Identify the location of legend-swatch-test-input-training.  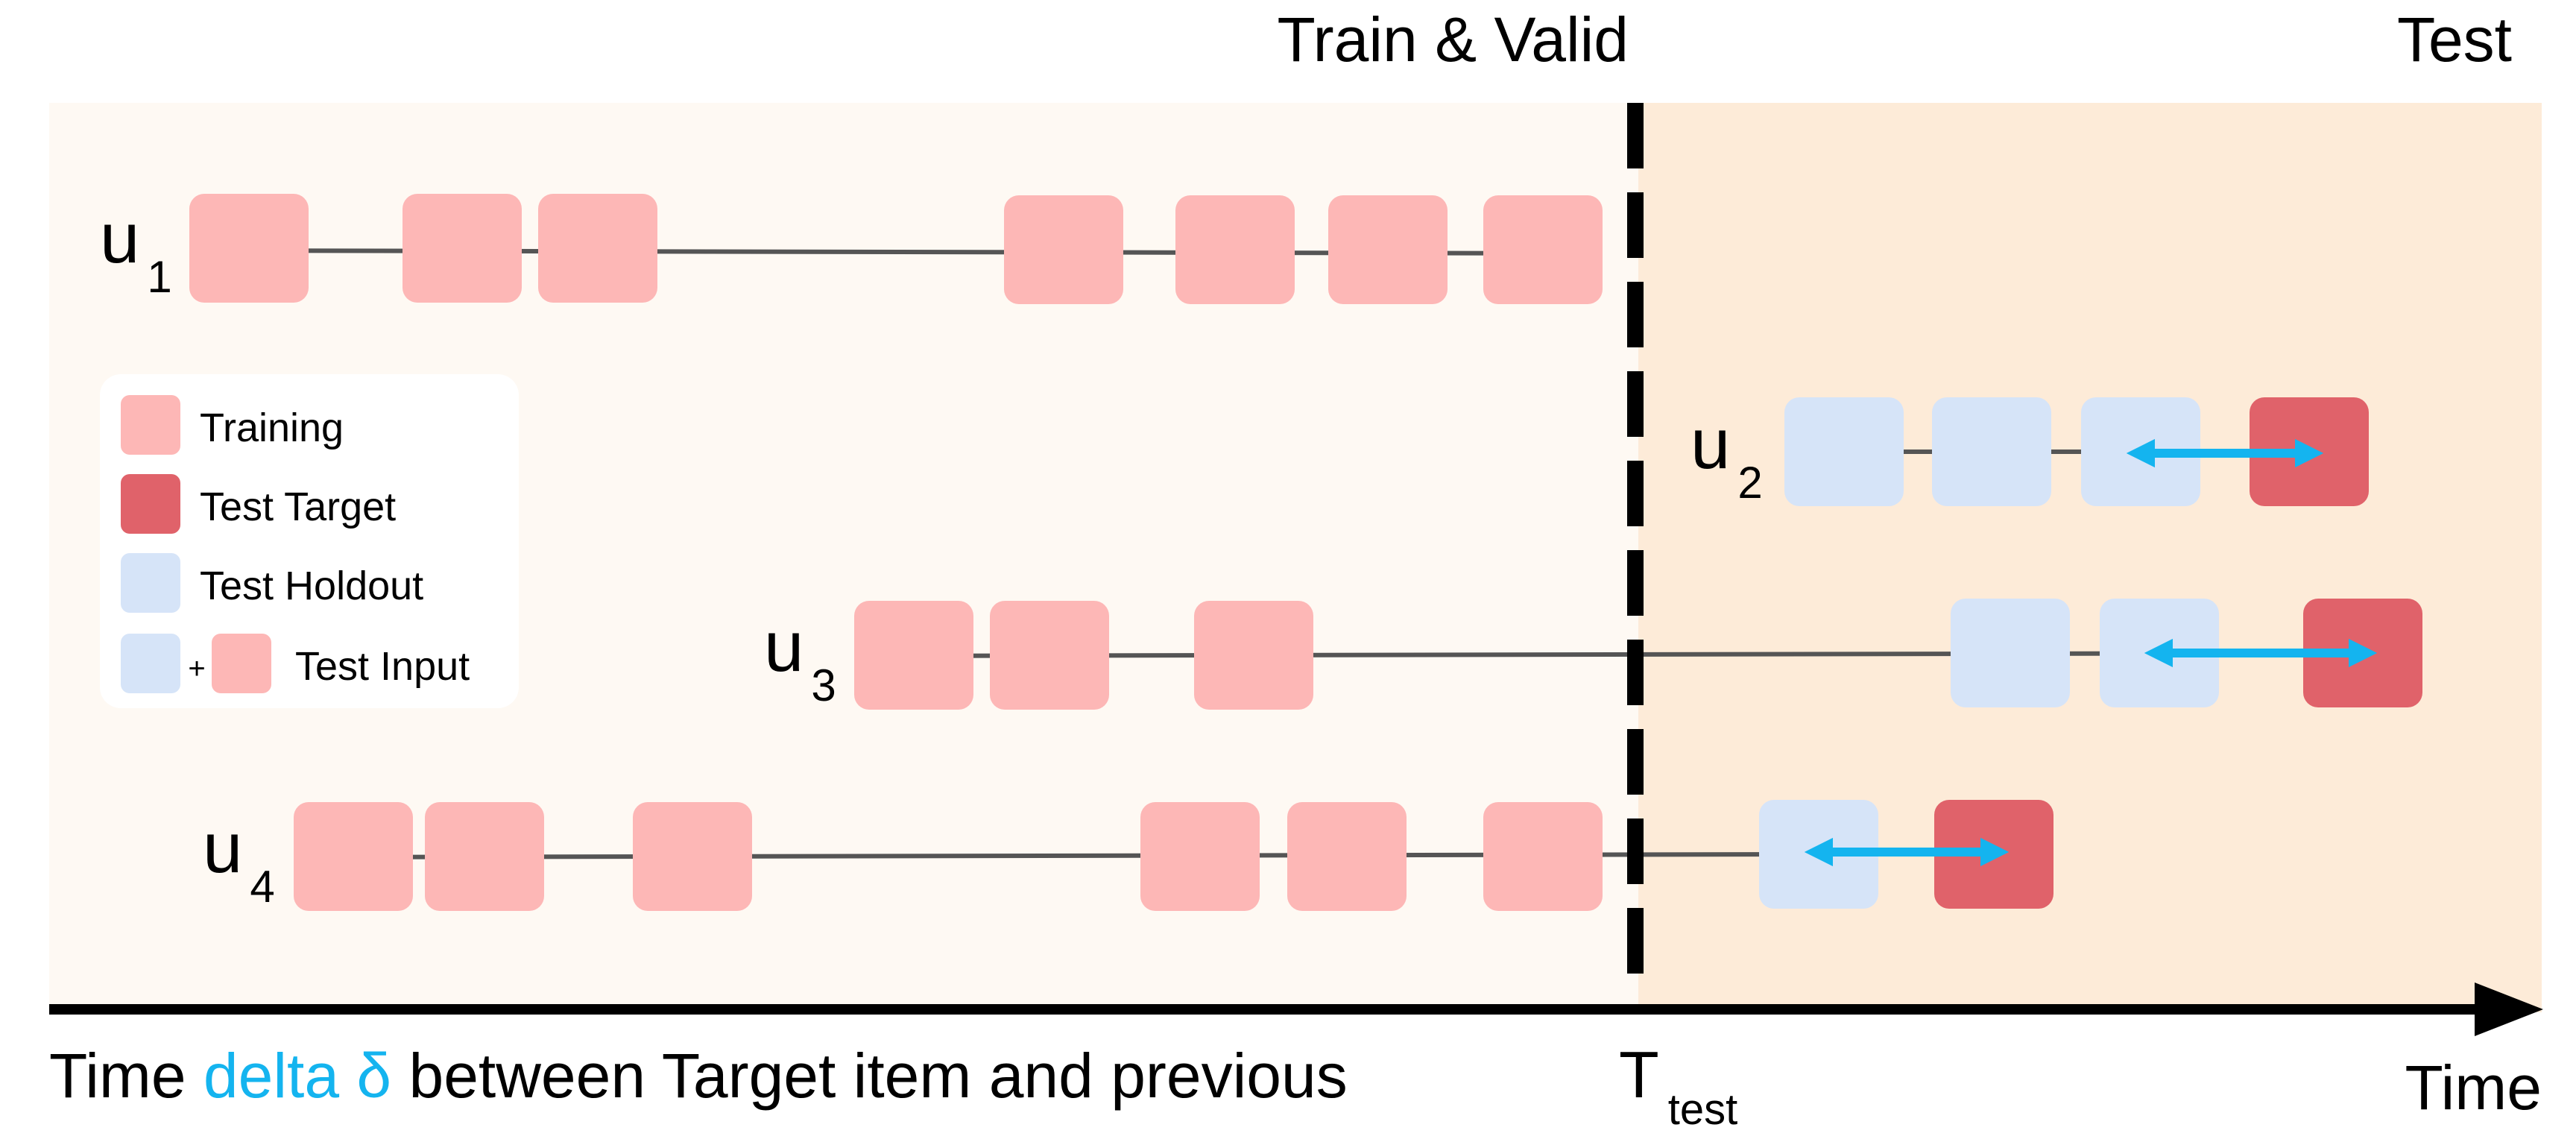
(241, 663).